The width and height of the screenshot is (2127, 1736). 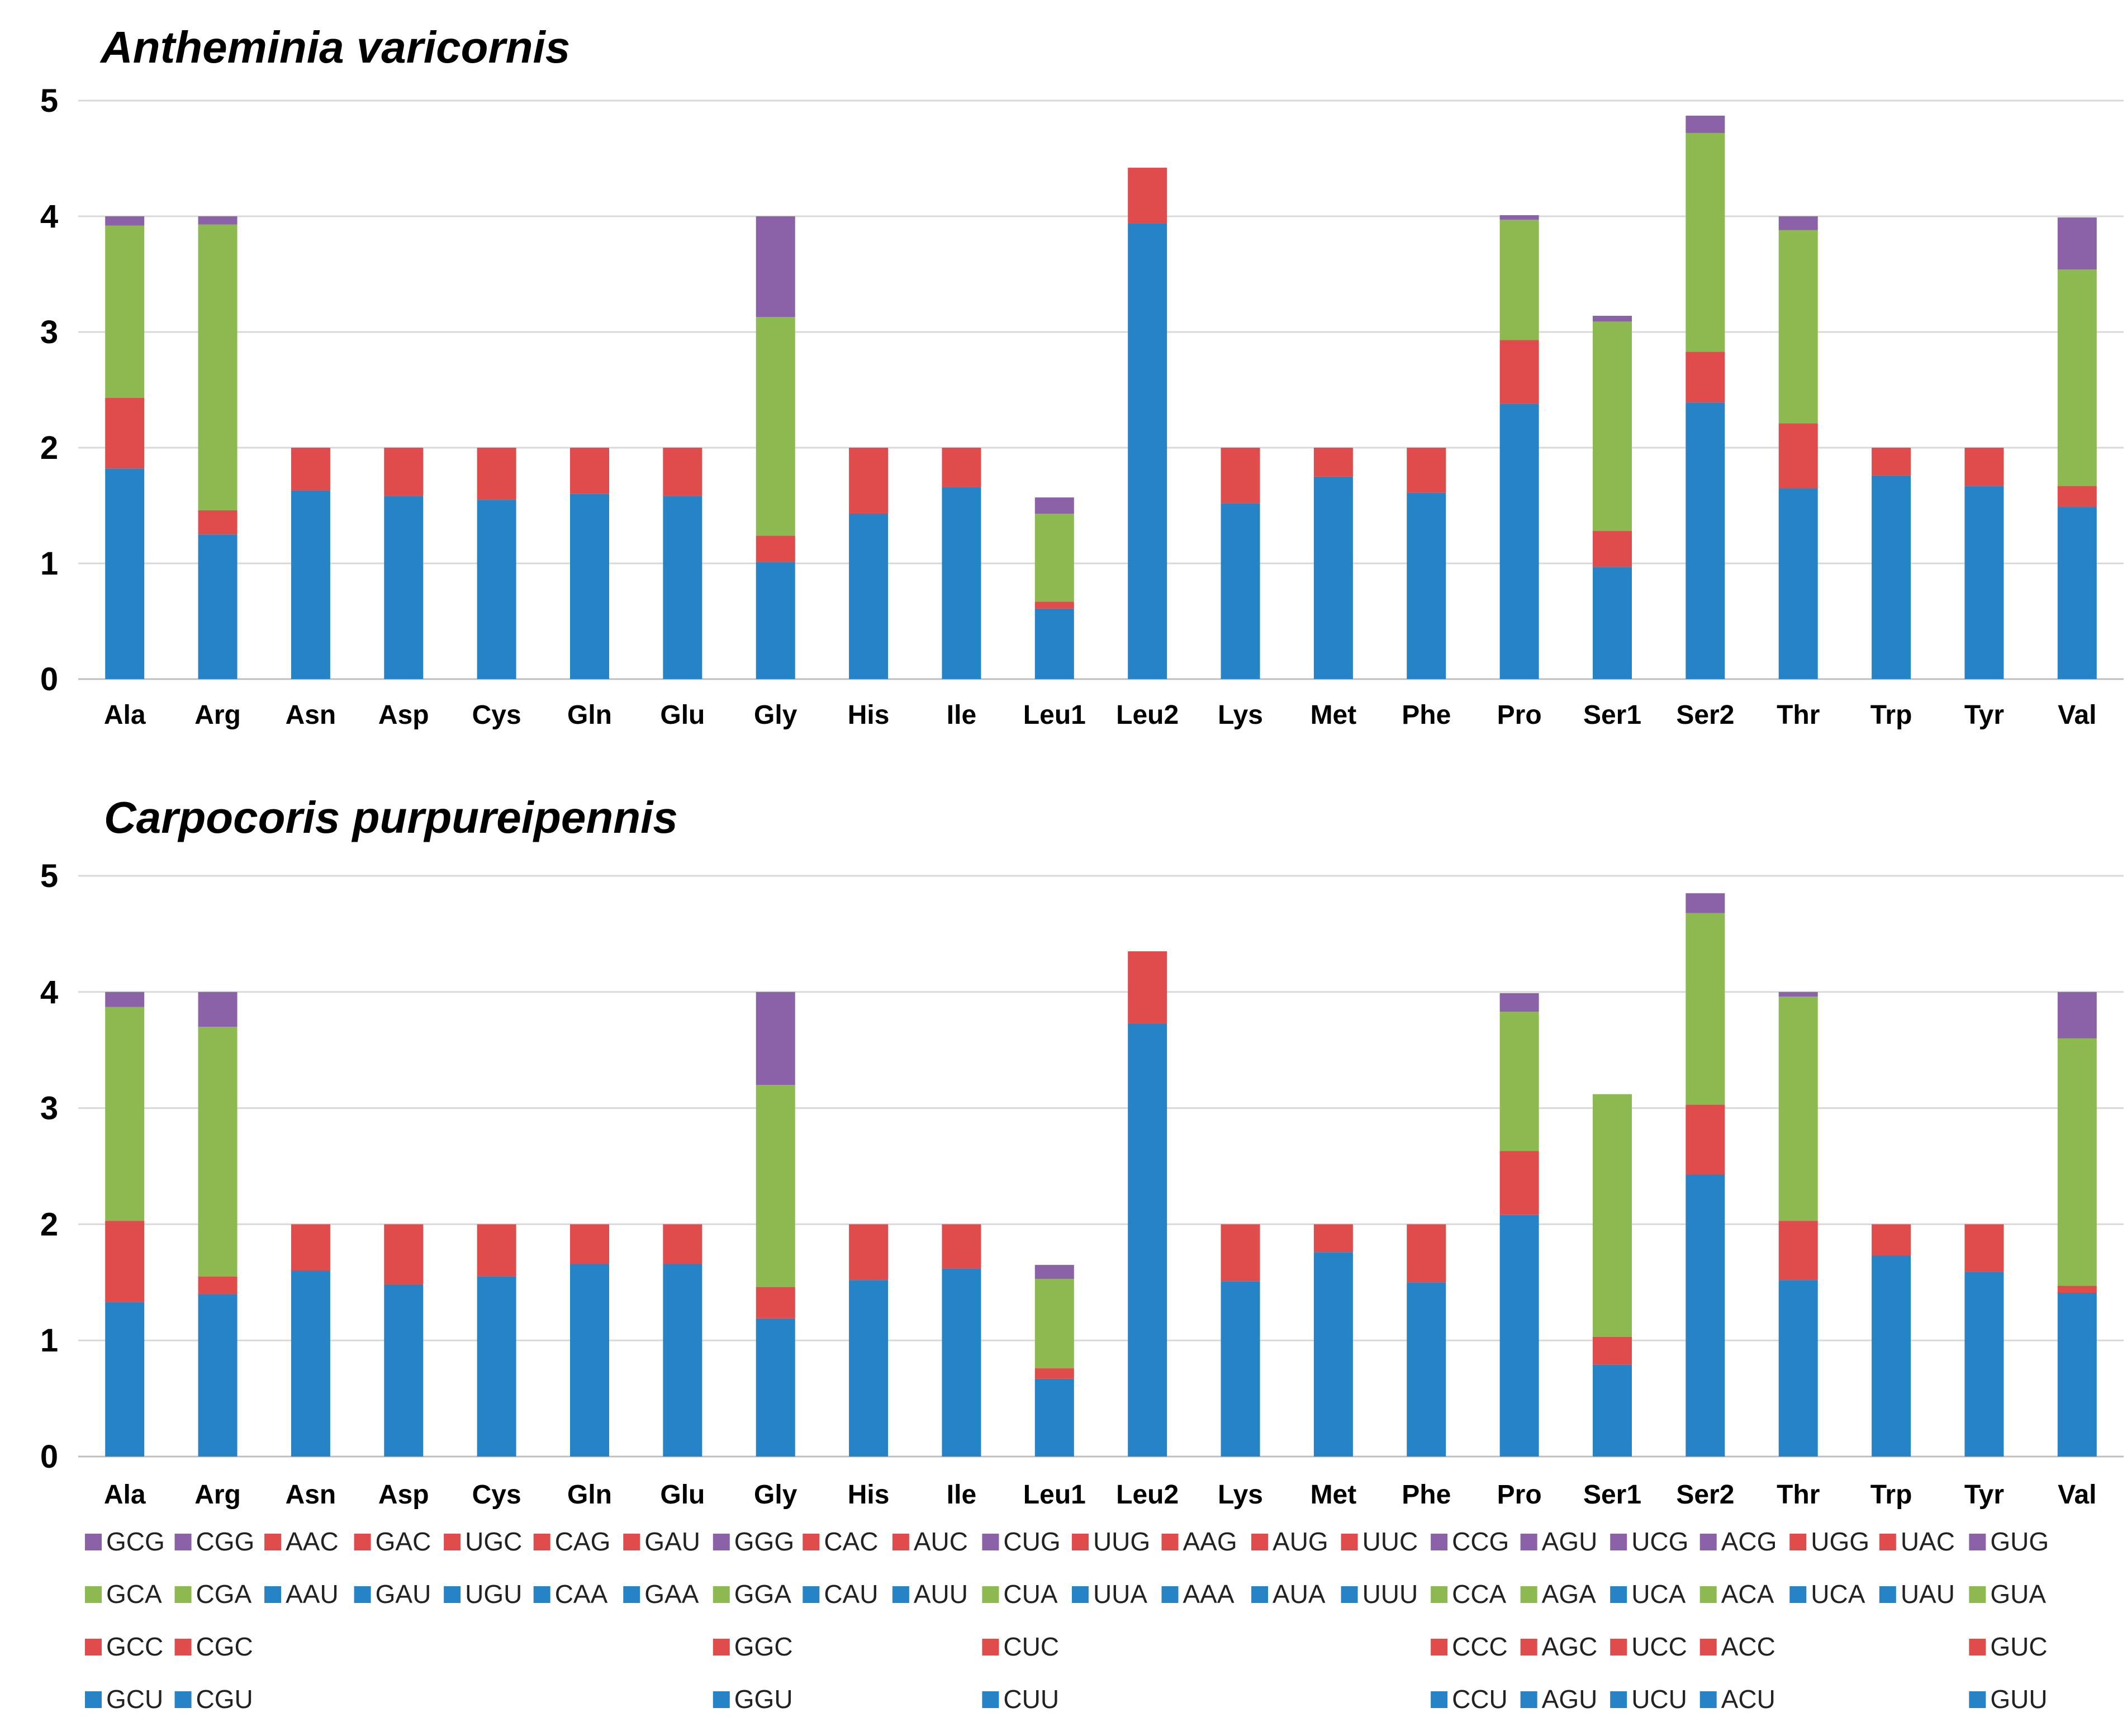 I want to click on legend-label: AAG, so click(x=1210, y=1541).